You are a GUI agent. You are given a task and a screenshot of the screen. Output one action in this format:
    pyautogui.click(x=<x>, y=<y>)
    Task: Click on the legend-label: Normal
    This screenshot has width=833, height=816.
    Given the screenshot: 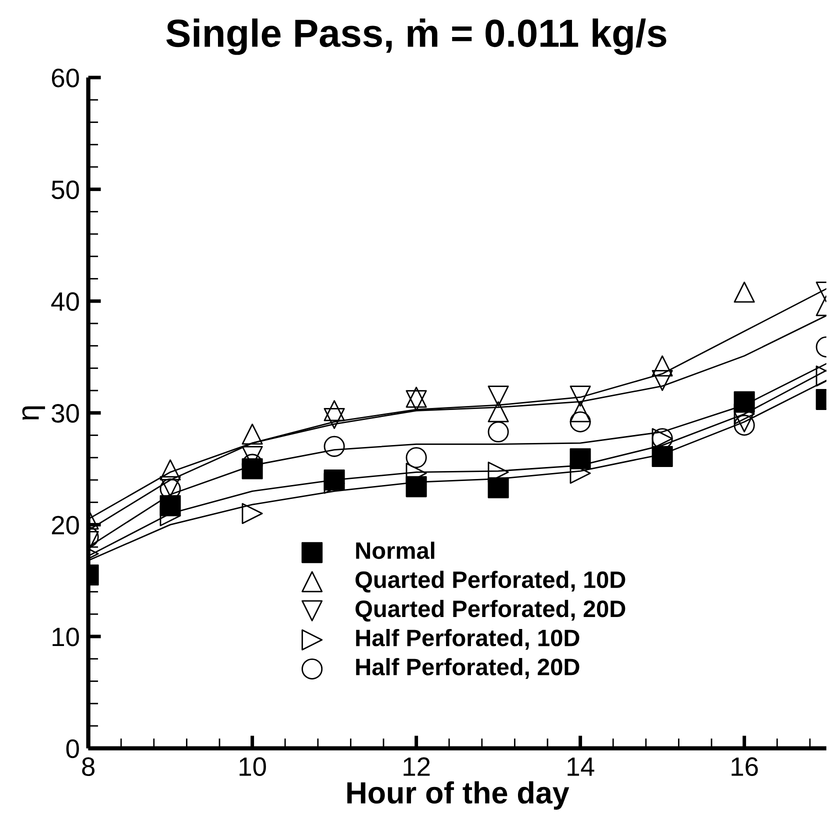 What is the action you would take?
    pyautogui.click(x=395, y=551)
    